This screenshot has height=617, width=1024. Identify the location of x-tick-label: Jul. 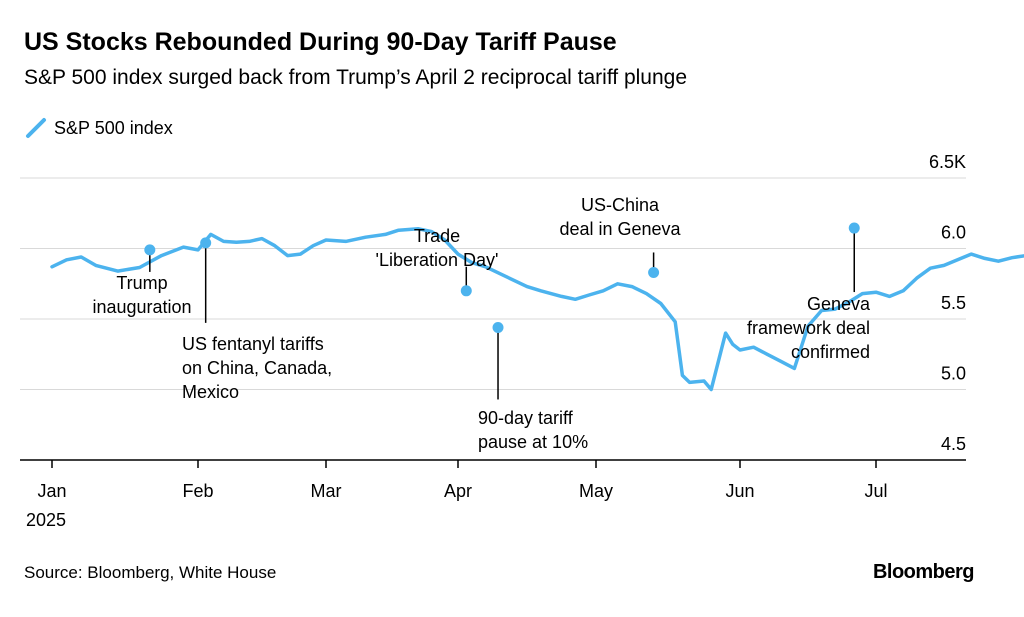
(875, 491).